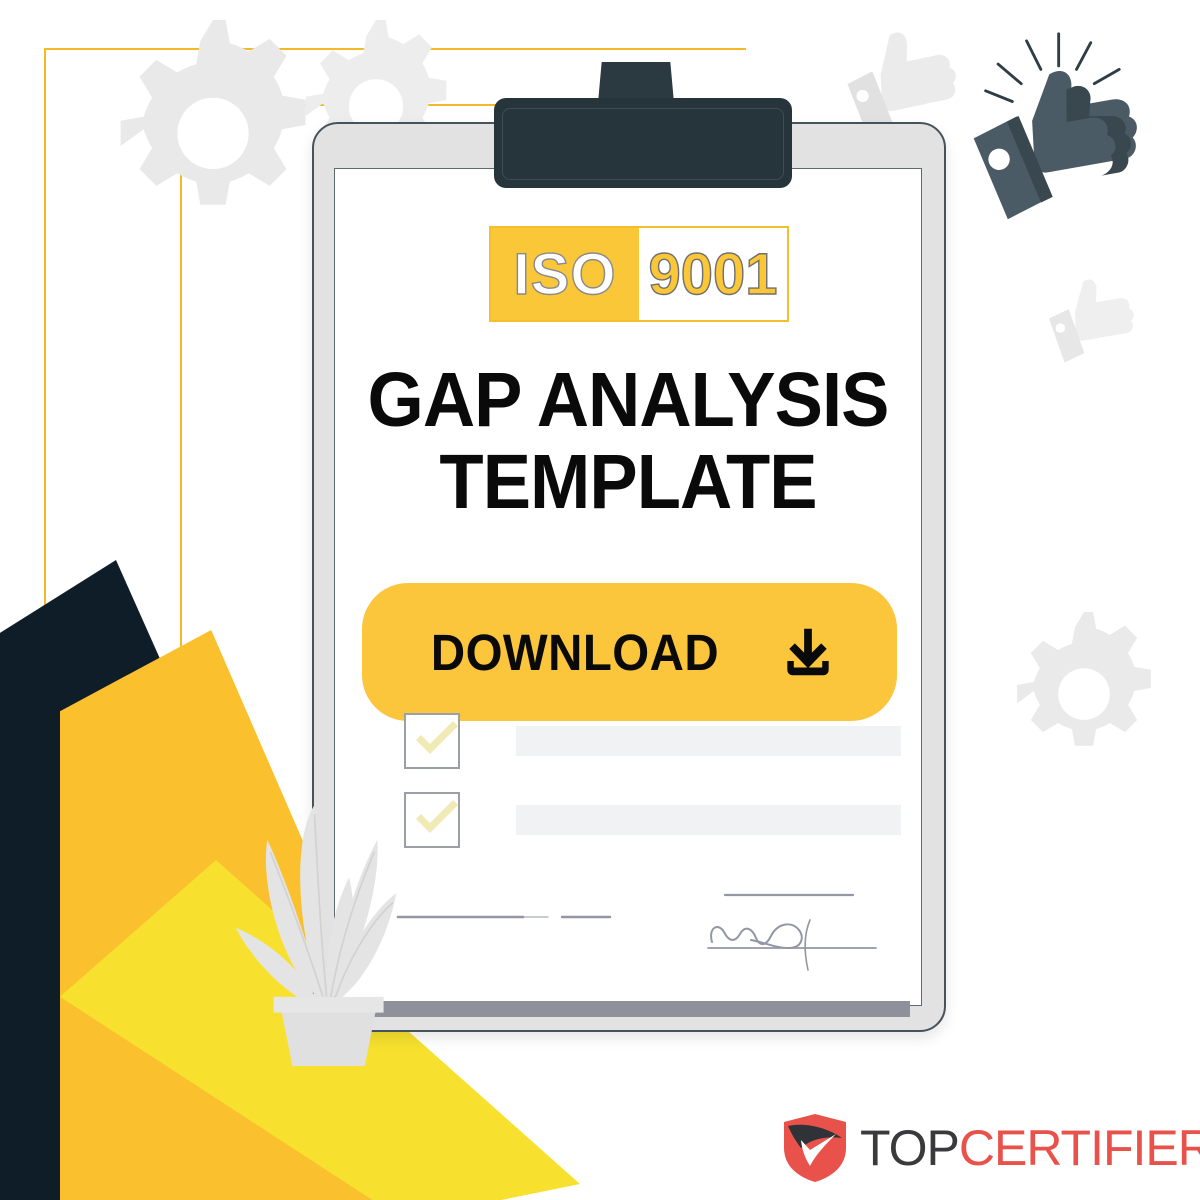  Describe the element at coordinates (756, 936) in the screenshot. I see `signature-scribble-icon` at that location.